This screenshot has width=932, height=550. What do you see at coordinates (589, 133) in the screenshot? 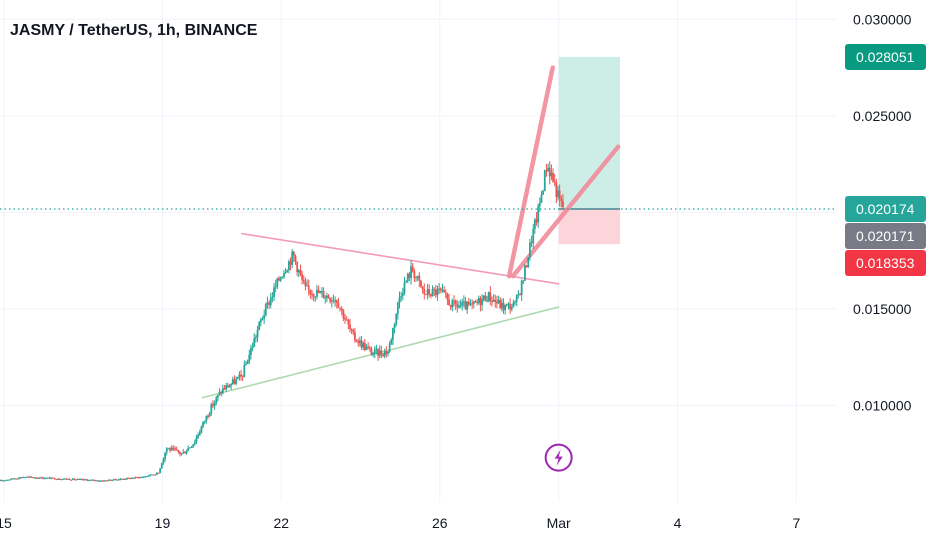
I see `target-zone` at bounding box center [589, 133].